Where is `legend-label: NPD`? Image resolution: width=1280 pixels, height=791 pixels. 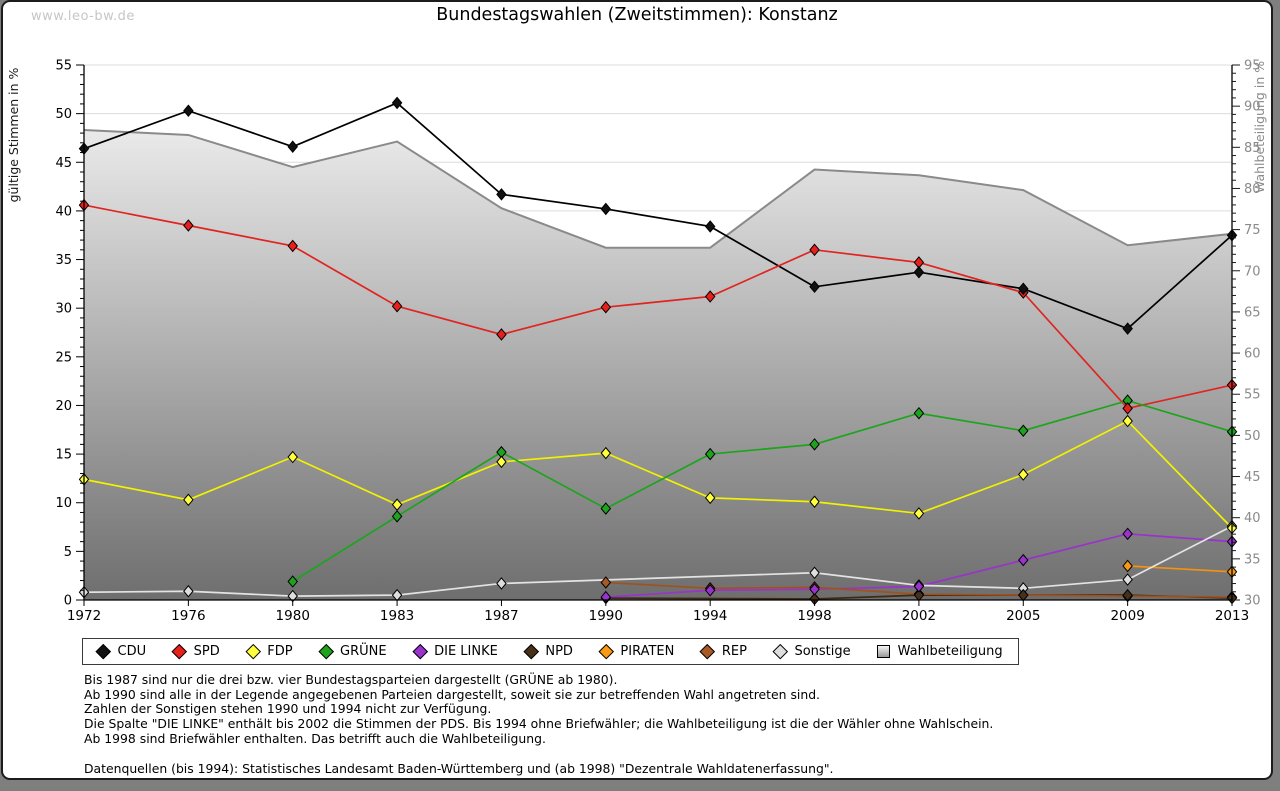
legend-label: NPD is located at coordinates (559, 651).